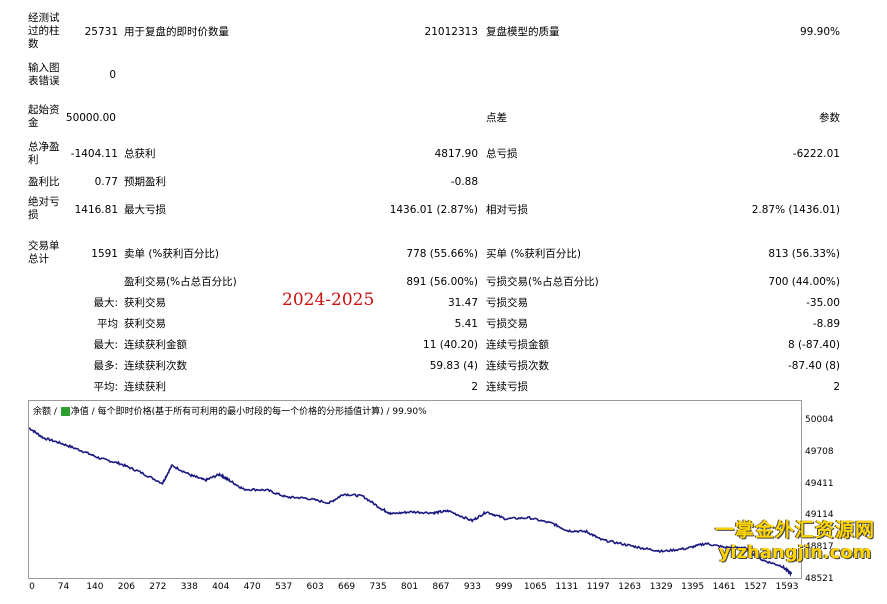  What do you see at coordinates (44, 153) in the screenshot?
I see `net-profit-label: 总净盈利` at bounding box center [44, 153].